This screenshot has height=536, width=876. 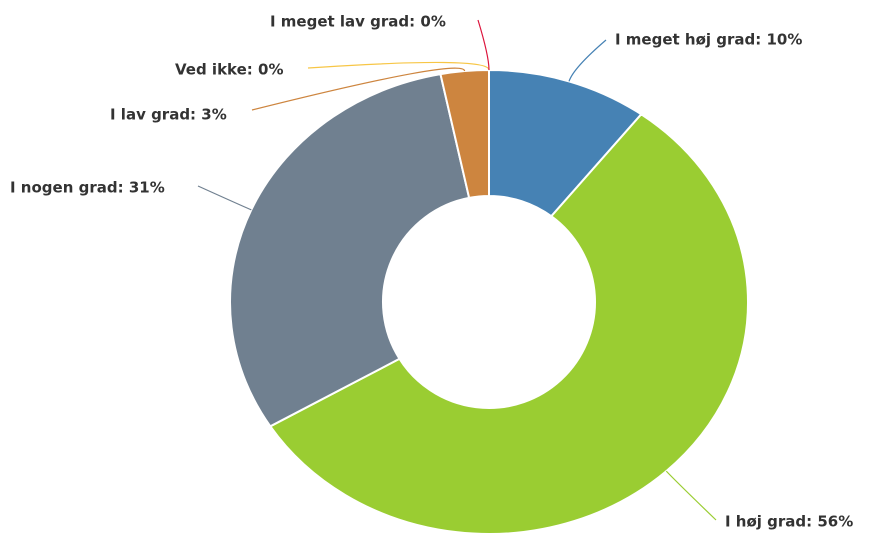 I want to click on slice, so click(x=565, y=143).